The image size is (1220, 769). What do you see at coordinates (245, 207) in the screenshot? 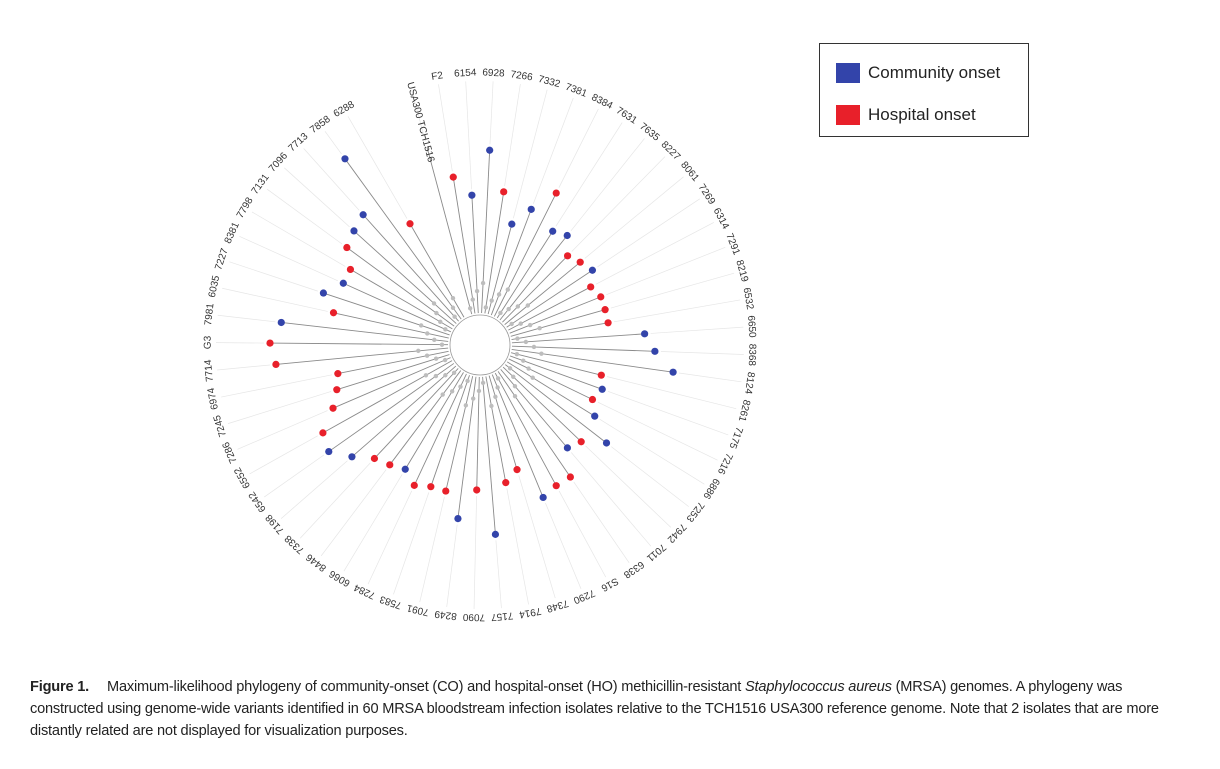
I see `tip-label: 7798` at bounding box center [245, 207].